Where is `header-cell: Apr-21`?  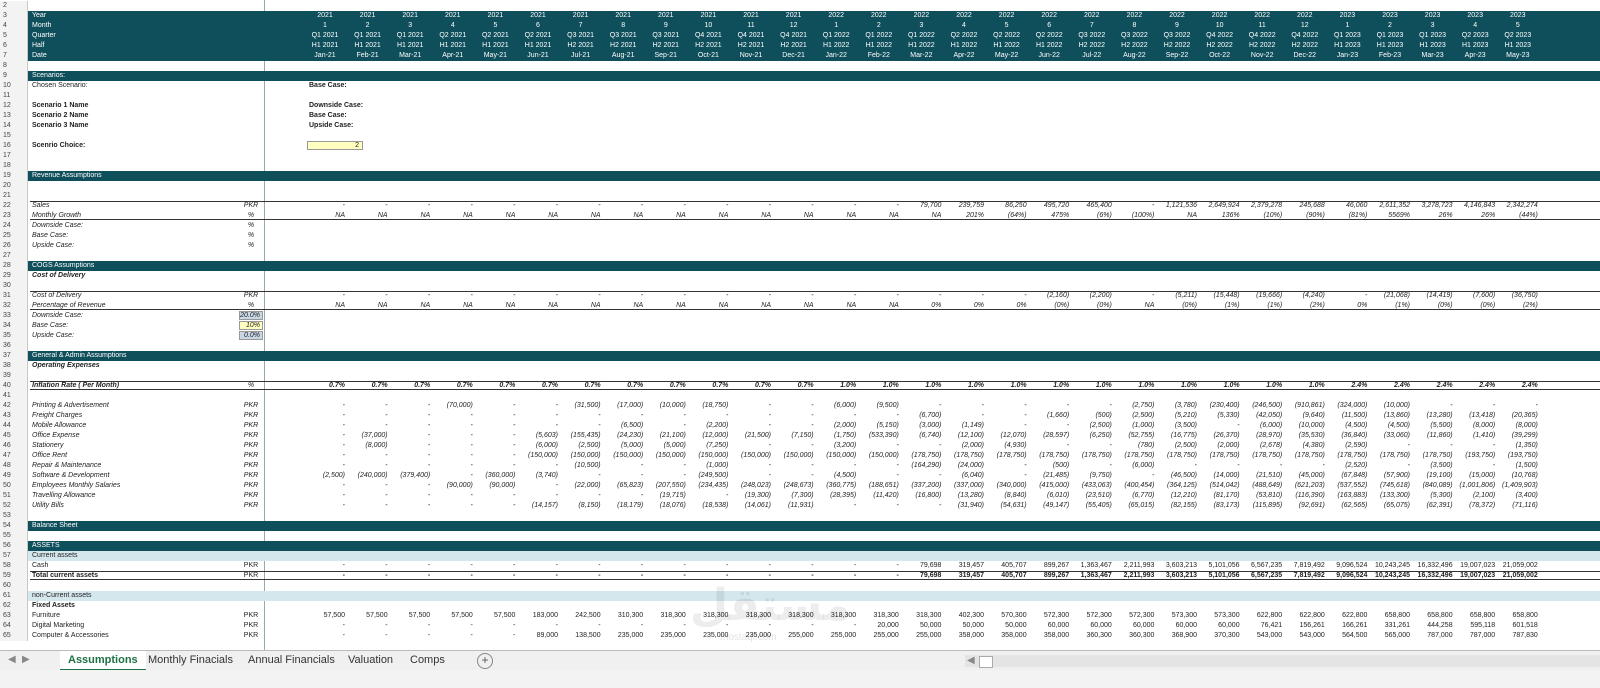
header-cell: Apr-21 is located at coordinates (453, 55).